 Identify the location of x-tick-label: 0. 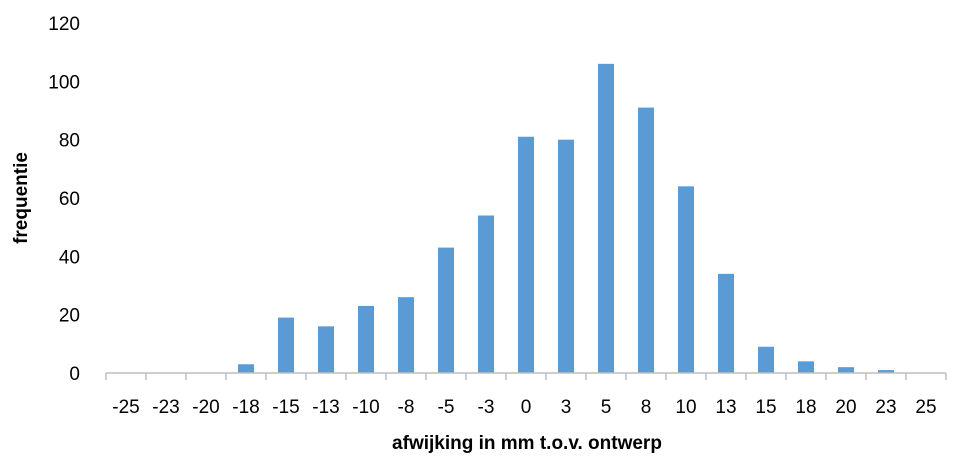
(526, 407).